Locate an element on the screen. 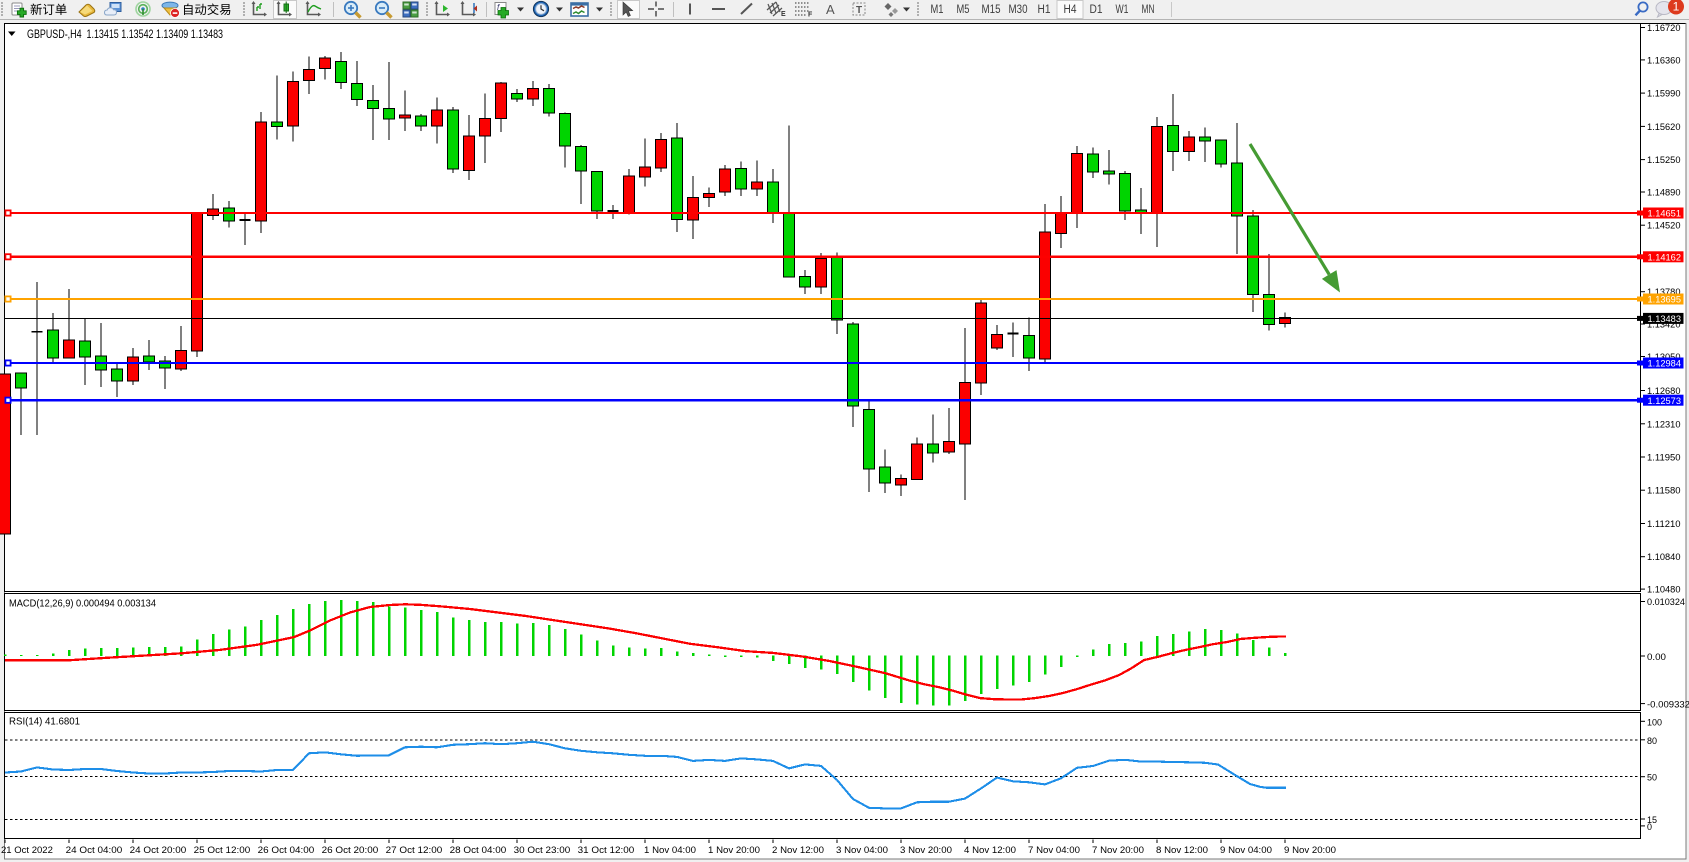 The width and height of the screenshot is (1689, 862). svg-text: f is located at coordinates (498, 7).